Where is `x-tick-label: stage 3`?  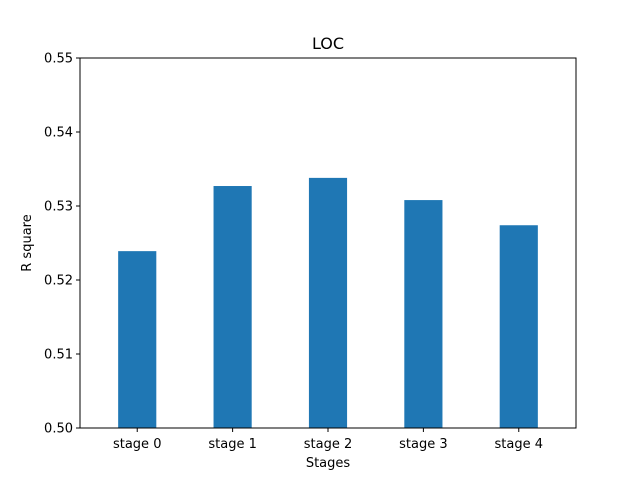 x-tick-label: stage 3 is located at coordinates (423, 444).